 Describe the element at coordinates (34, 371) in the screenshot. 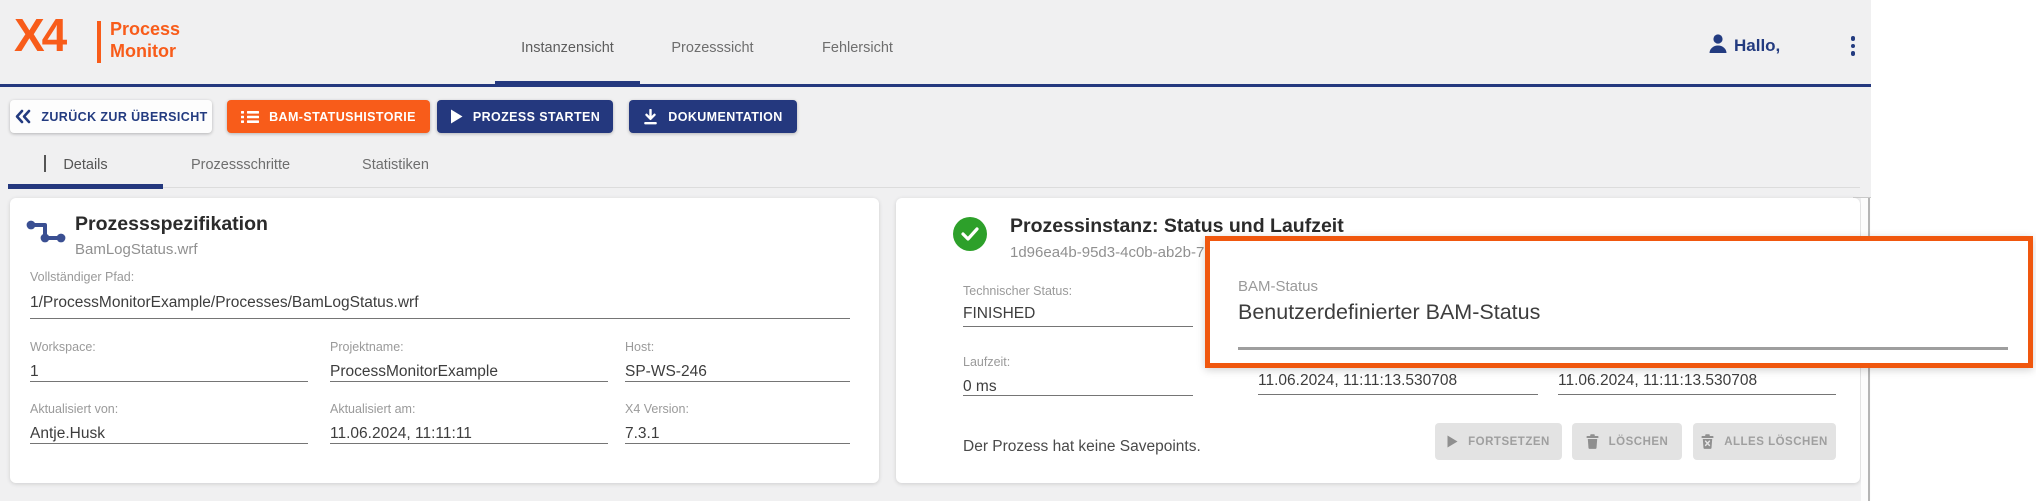

I see `field-workspace-value: 1` at that location.